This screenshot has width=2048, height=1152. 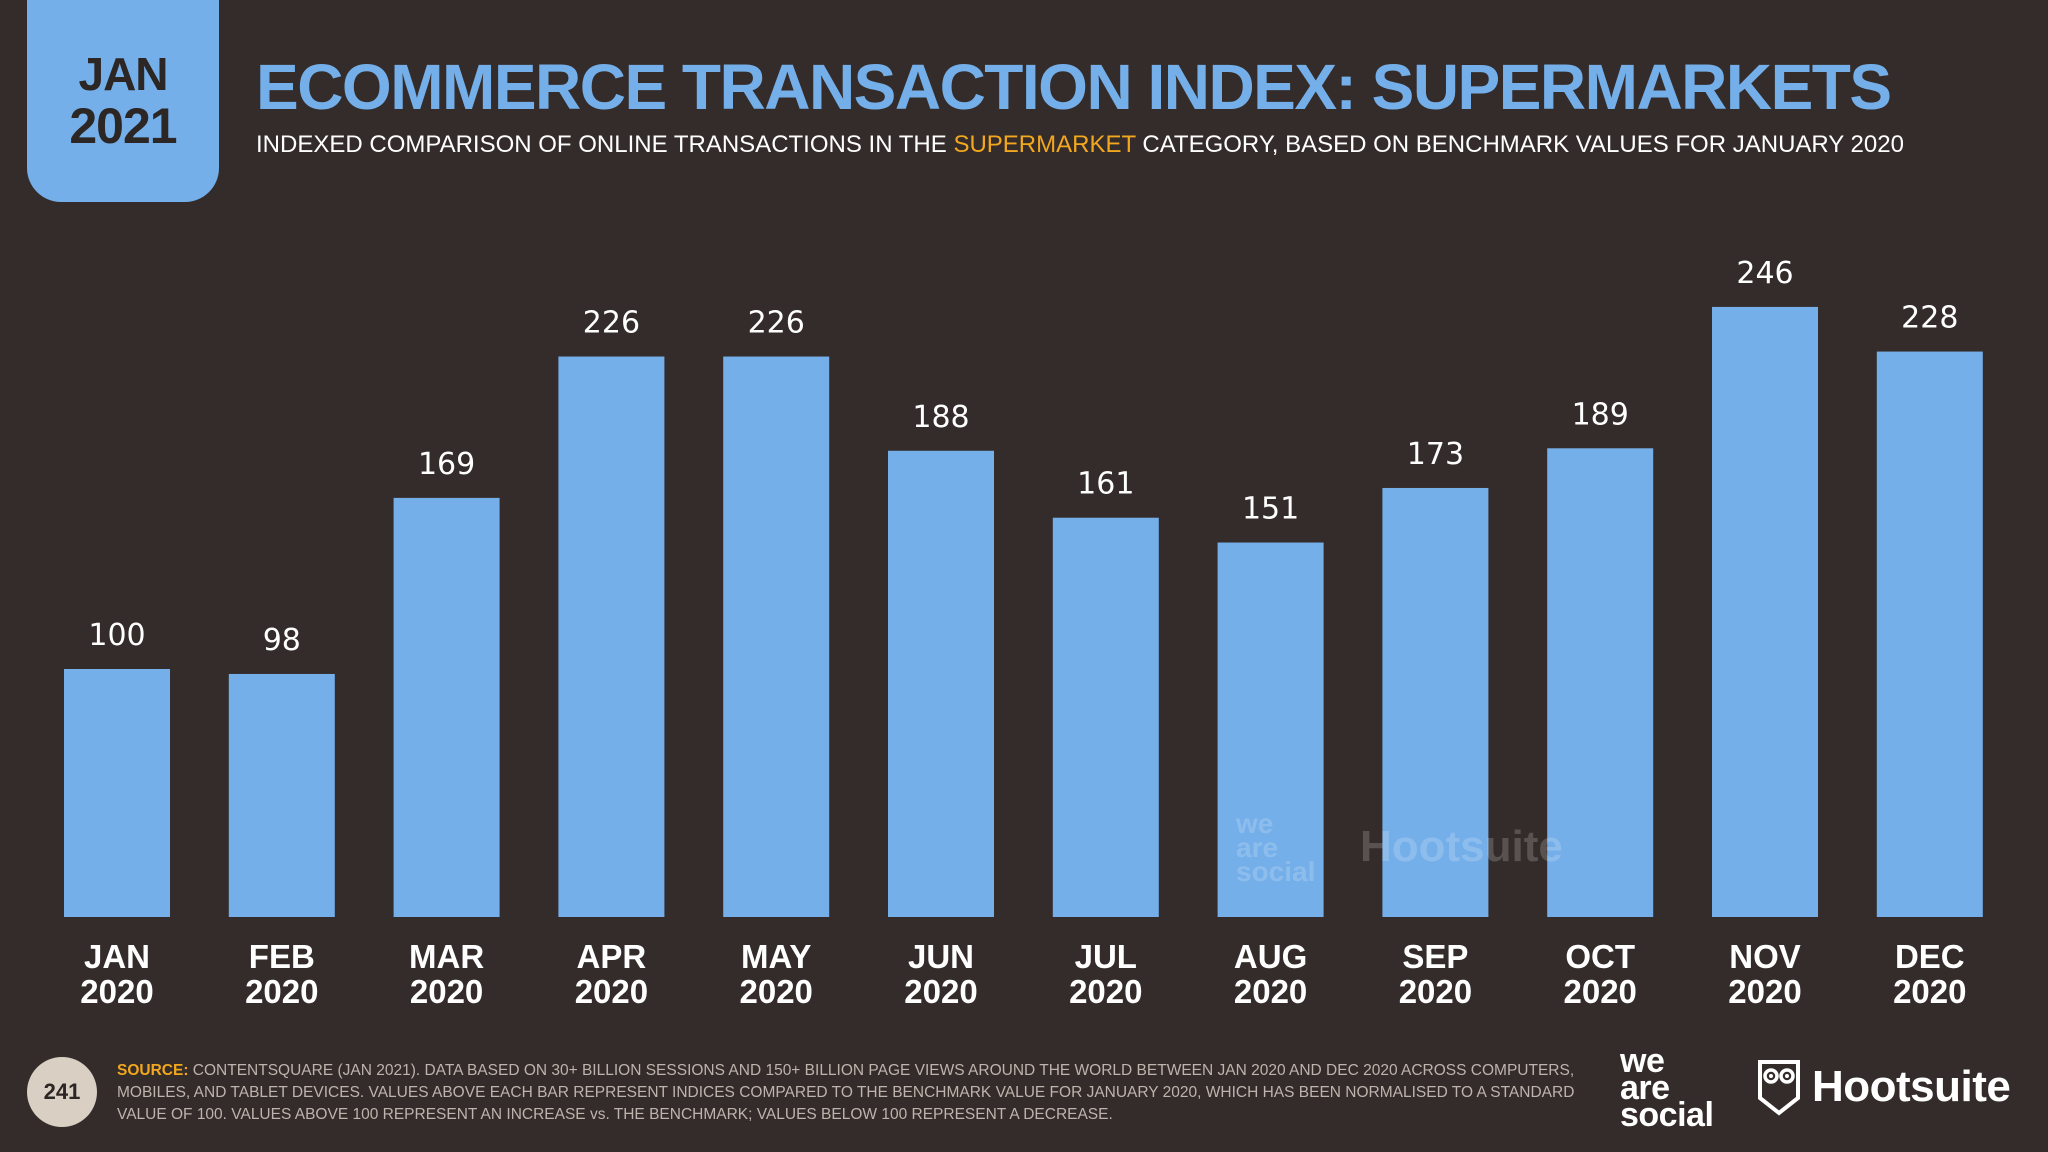 I want to click on x-tick-month: JUN, so click(x=941, y=956).